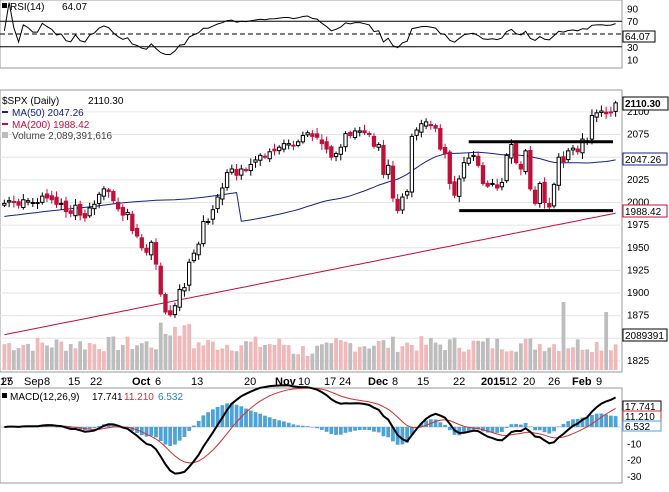  What do you see at coordinates (599, 382) in the screenshot?
I see `date-label: 9` at bounding box center [599, 382].